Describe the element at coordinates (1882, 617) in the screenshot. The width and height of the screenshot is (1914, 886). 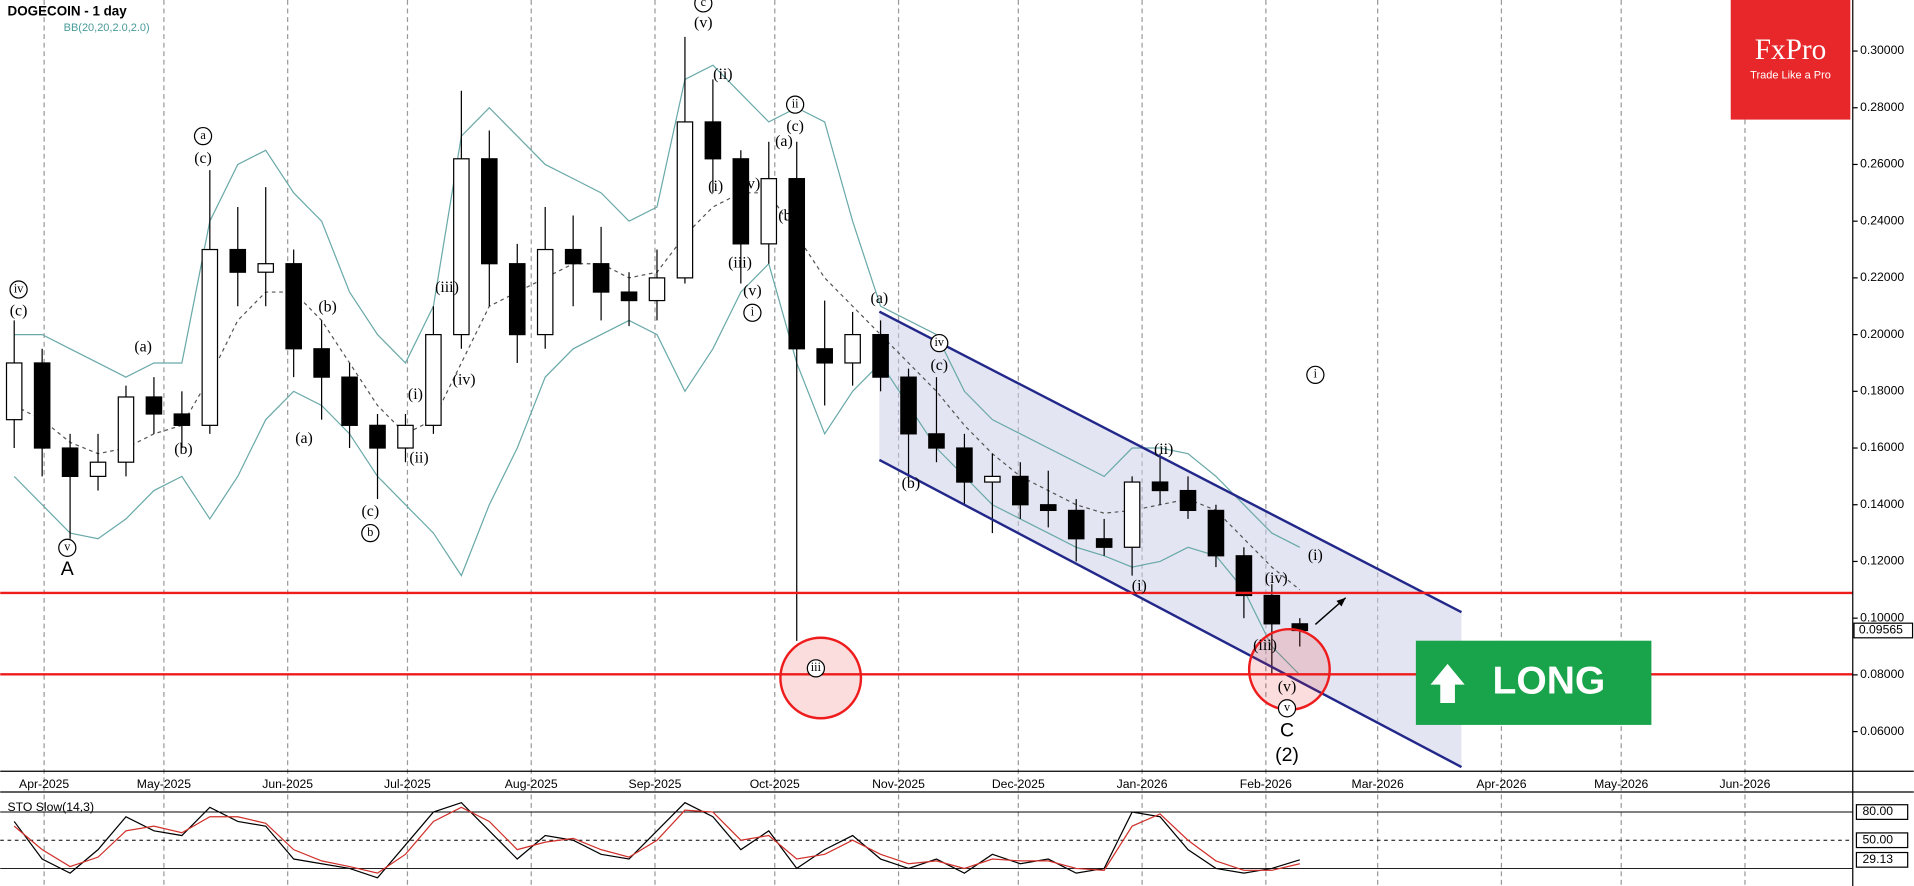
I see `y-tick-label: 0.10000` at that location.